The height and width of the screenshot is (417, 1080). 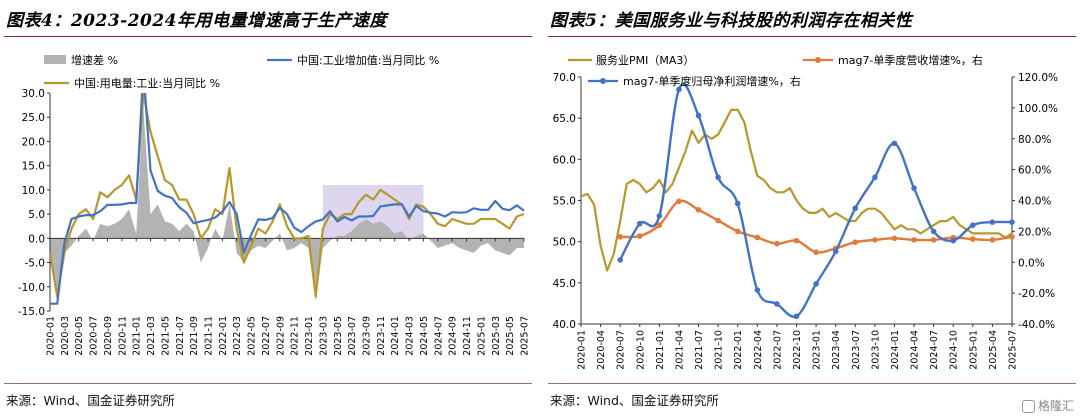 I want to click on y-tick-label: 10.0, so click(x=33, y=191).